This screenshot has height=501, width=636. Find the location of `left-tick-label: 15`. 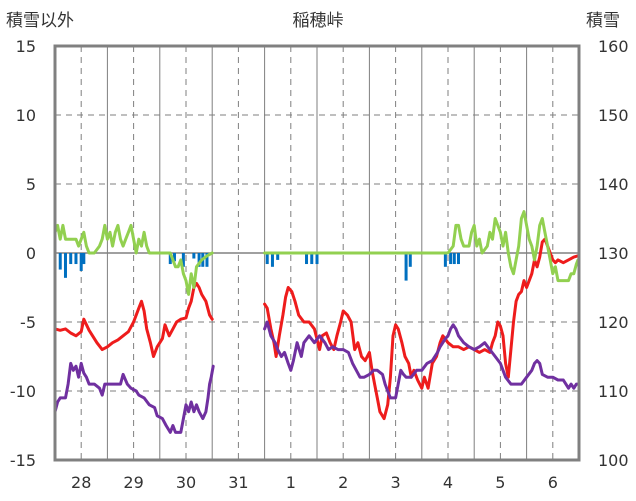

left-tick-label: 15 is located at coordinates (26, 46).